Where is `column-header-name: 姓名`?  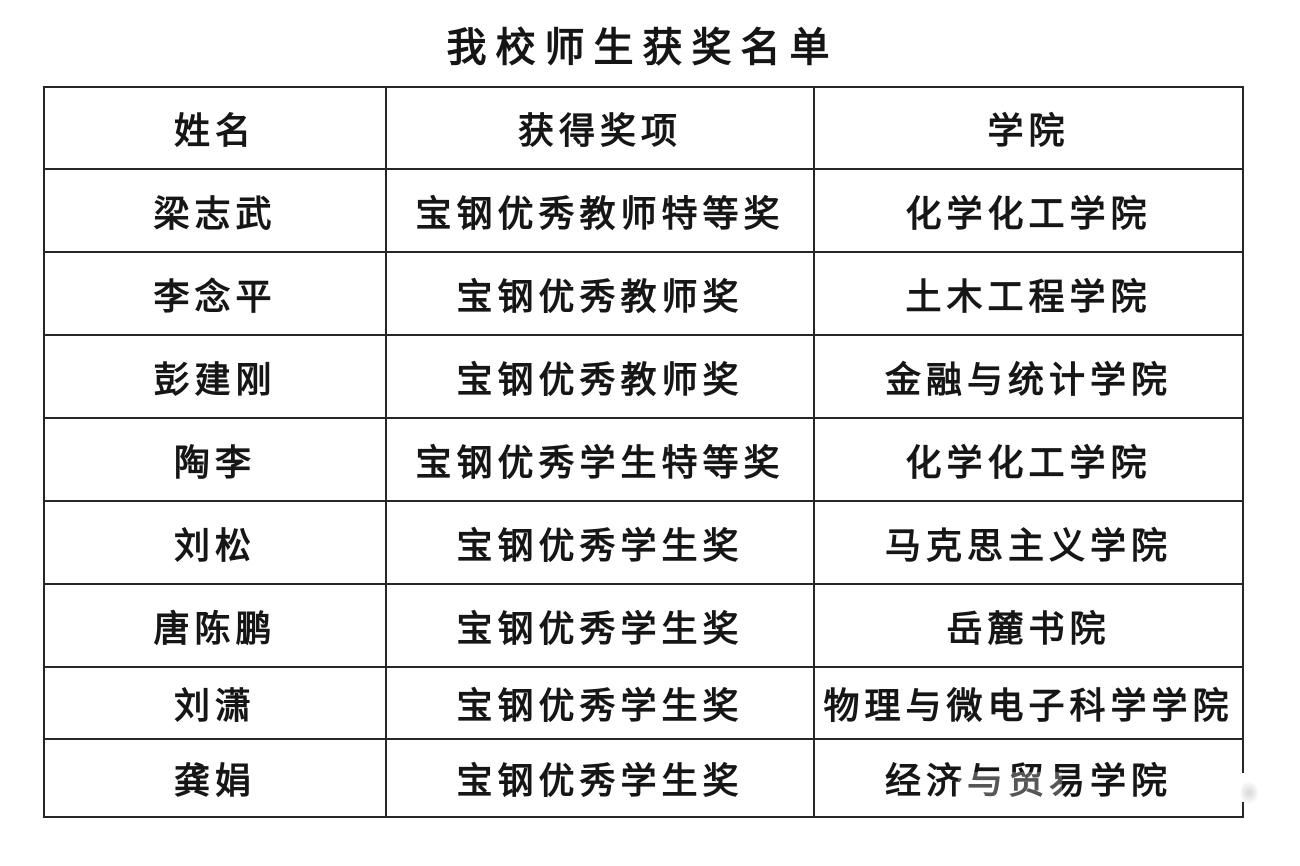 column-header-name: 姓名 is located at coordinates (215, 128).